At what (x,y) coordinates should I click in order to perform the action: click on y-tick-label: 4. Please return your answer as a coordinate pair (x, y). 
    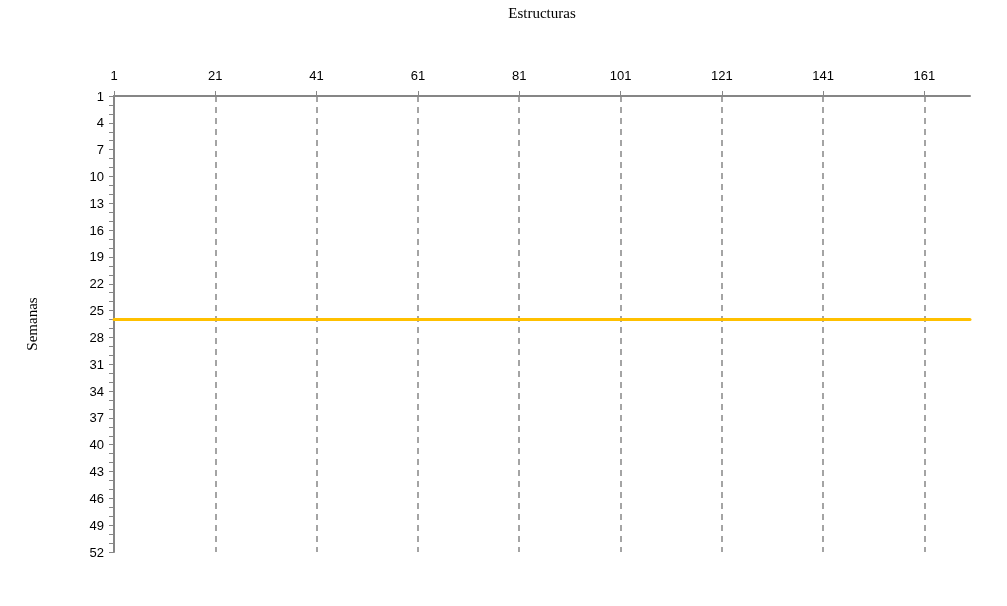
    Looking at the image, I should click on (100, 123).